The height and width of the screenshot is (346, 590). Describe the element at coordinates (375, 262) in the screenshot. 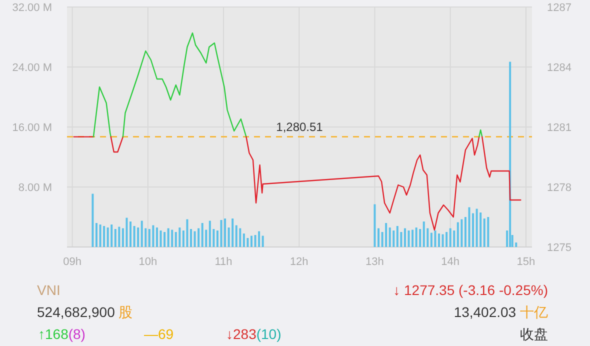

I see `x-tick-label: 13h` at that location.